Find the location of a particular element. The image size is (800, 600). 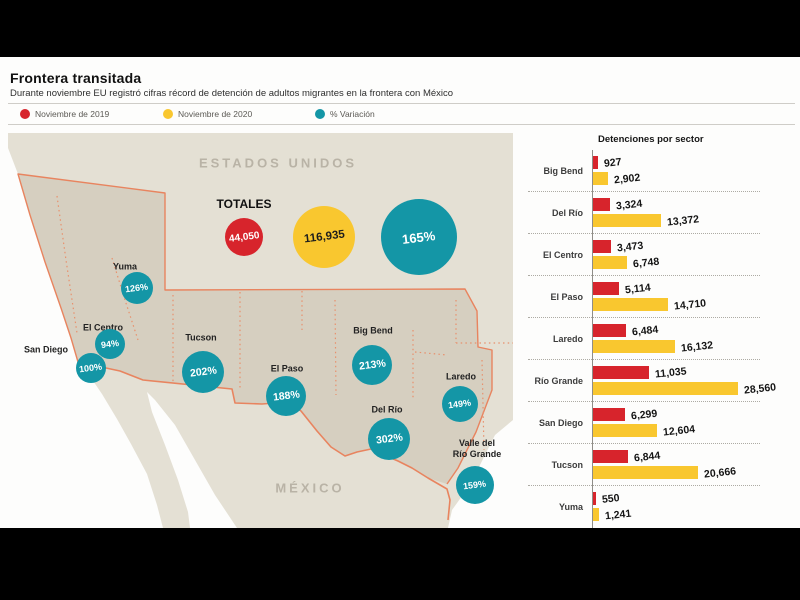

map-variation-bubble: 159% is located at coordinates (475, 485).